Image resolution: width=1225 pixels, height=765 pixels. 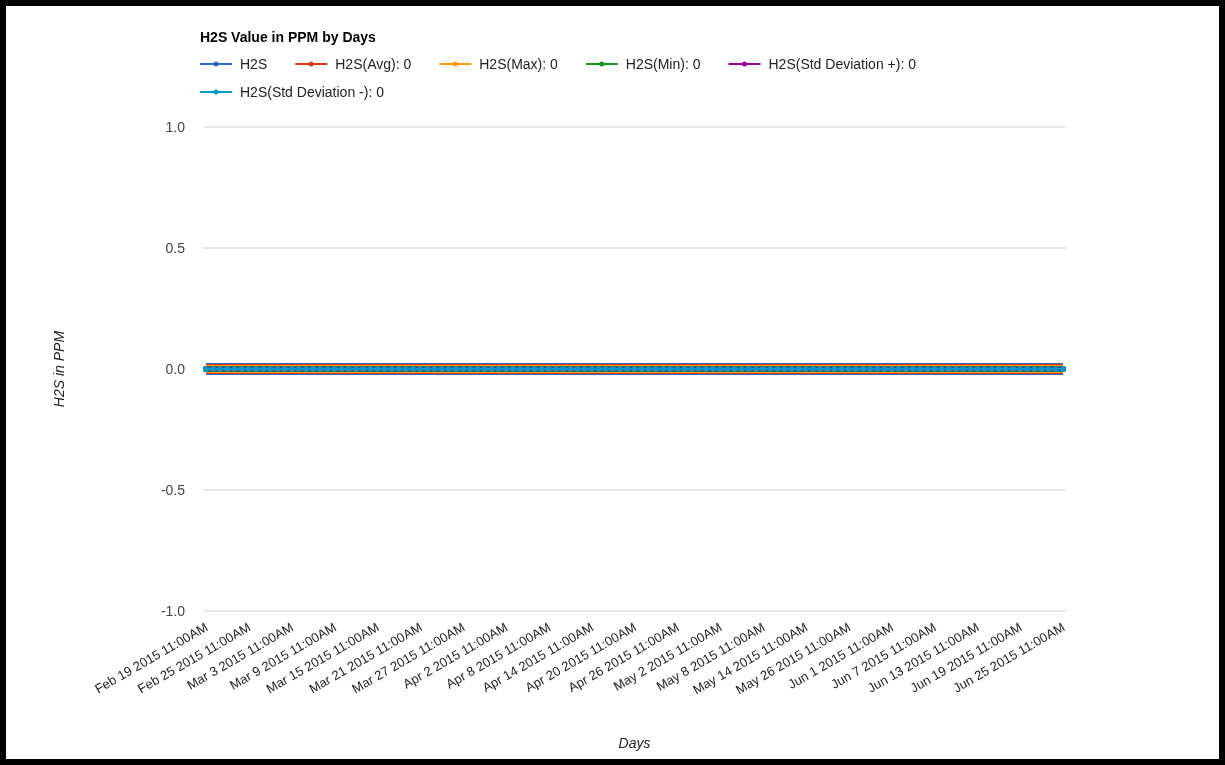 I want to click on legend-label: H2S(Avg): 0, so click(x=373, y=64).